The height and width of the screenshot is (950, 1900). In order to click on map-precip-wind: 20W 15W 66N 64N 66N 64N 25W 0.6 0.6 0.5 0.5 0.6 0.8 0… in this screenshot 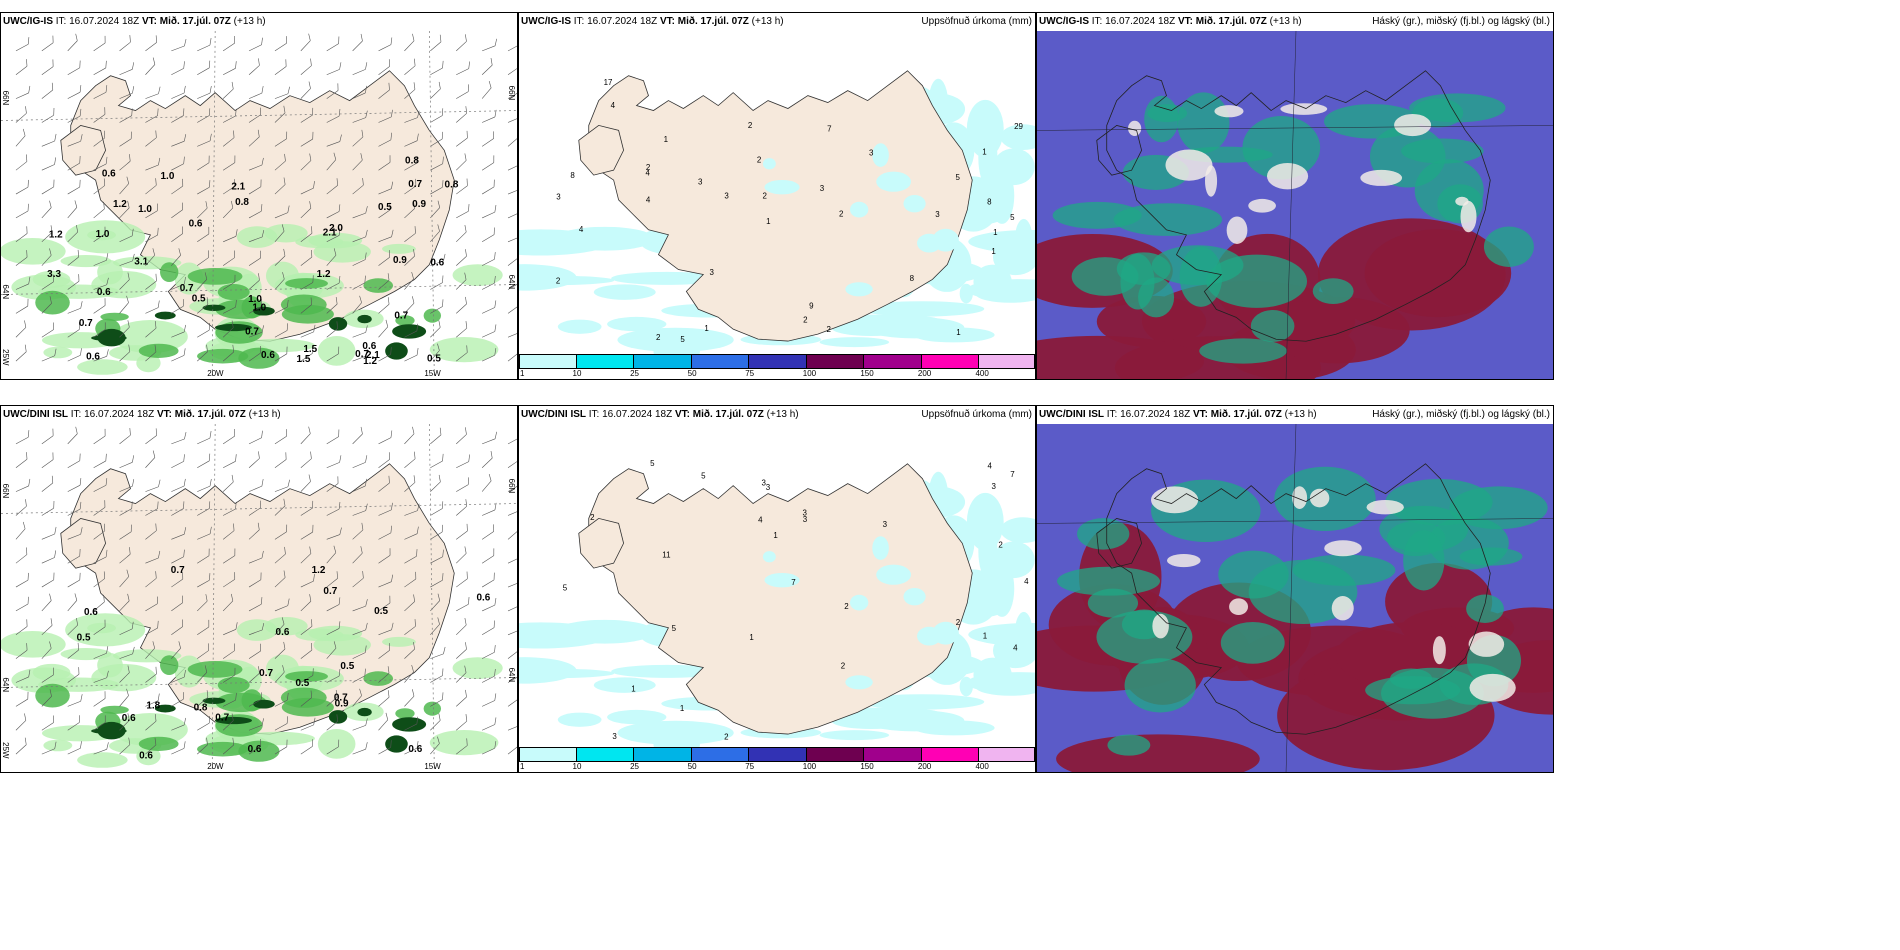, I will do `click(259, 205)`.